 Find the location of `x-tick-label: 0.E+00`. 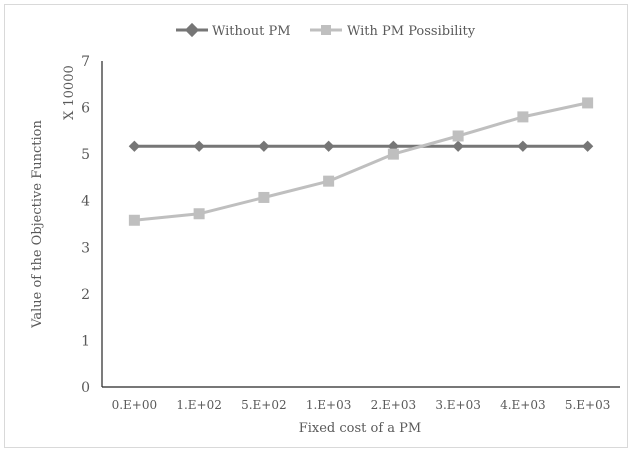

x-tick-label: 0.E+00 is located at coordinates (135, 405).